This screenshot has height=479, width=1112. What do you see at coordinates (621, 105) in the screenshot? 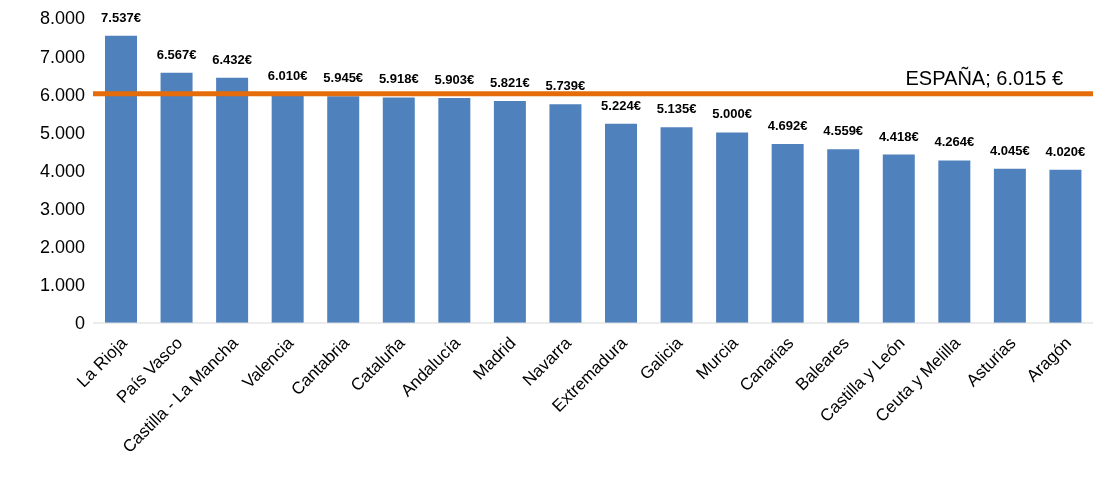
I see `data-label: 5.224€` at bounding box center [621, 105].